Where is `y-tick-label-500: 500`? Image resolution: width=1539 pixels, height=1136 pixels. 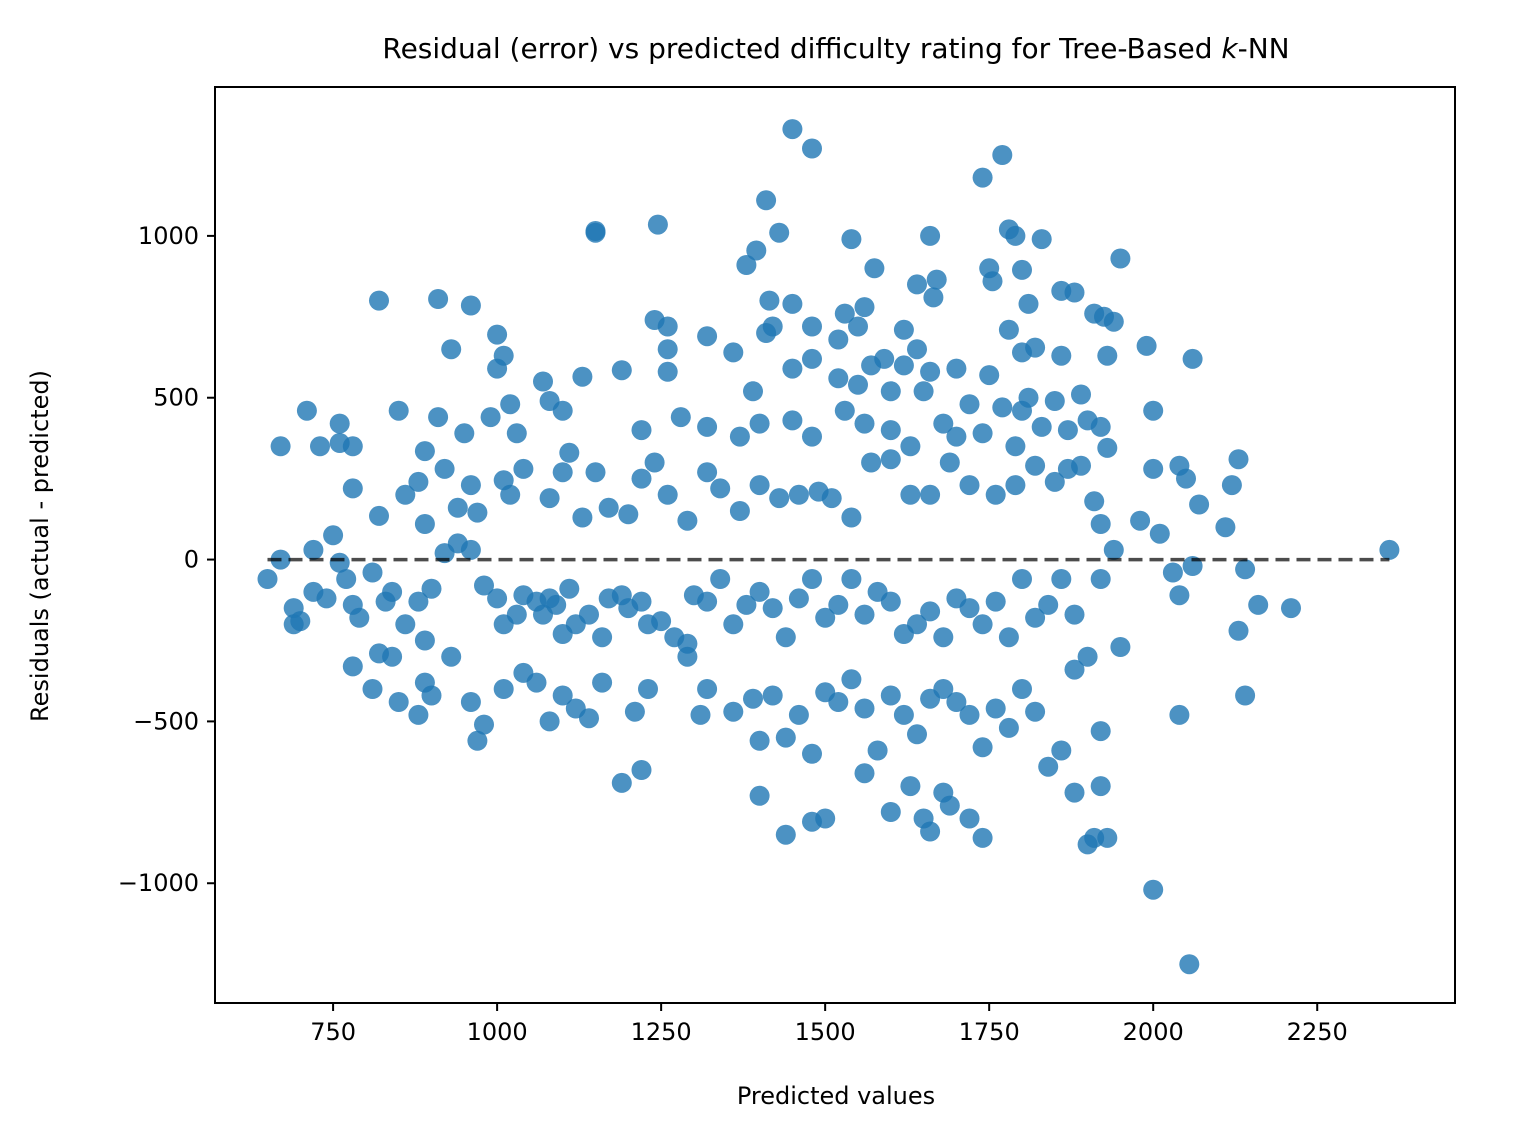
y-tick-label-500: 500 is located at coordinates (176, 398).